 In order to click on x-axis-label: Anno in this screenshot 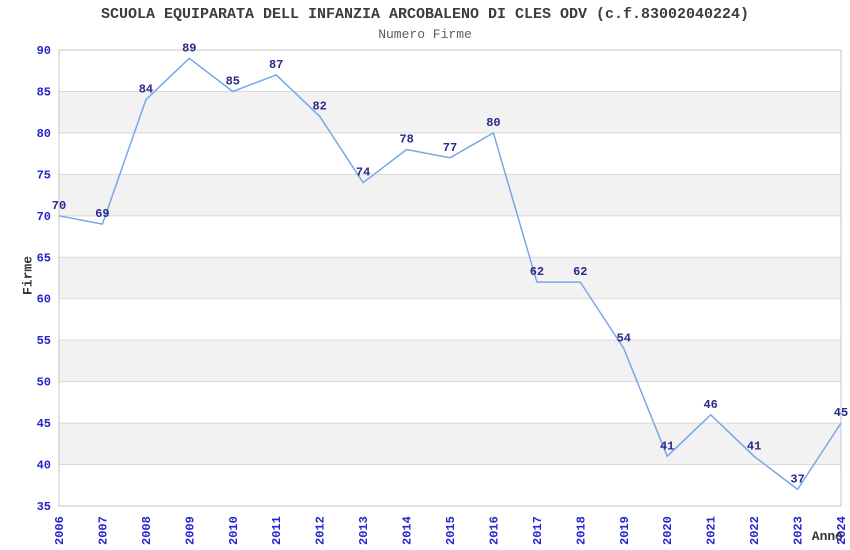, I will do `click(827, 536)`.